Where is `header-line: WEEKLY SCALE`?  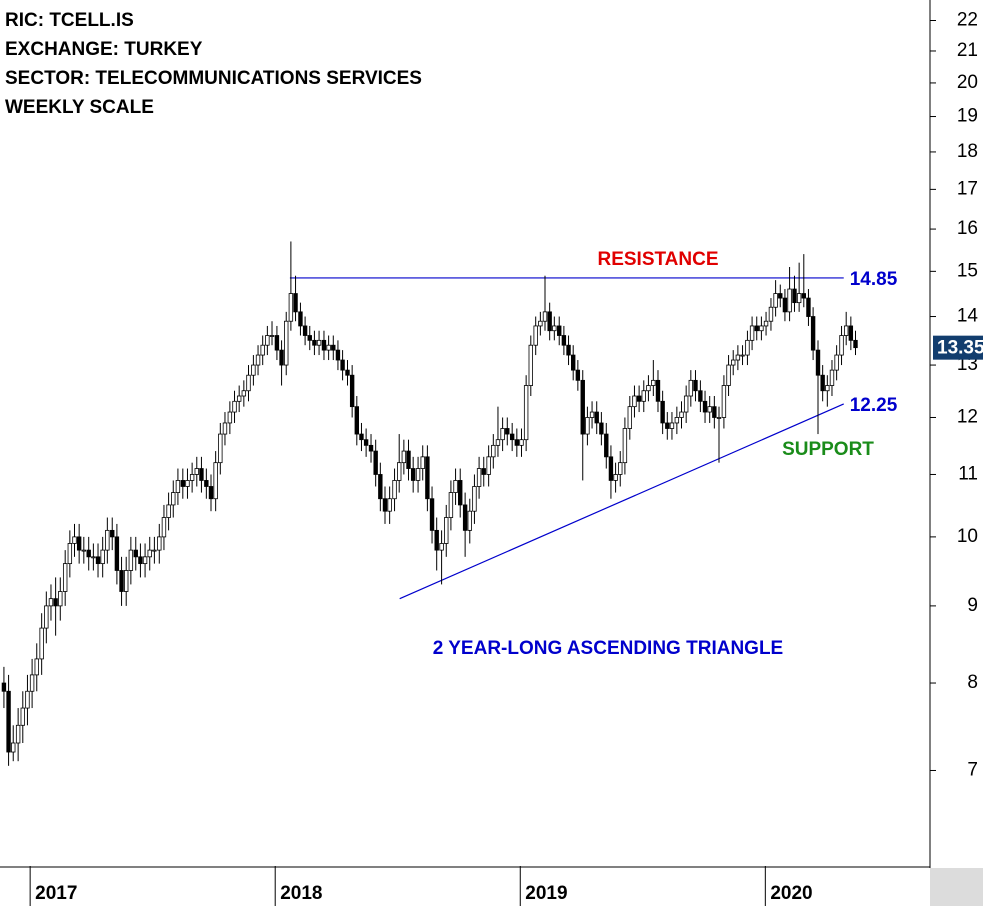 header-line: WEEKLY SCALE is located at coordinates (79, 107).